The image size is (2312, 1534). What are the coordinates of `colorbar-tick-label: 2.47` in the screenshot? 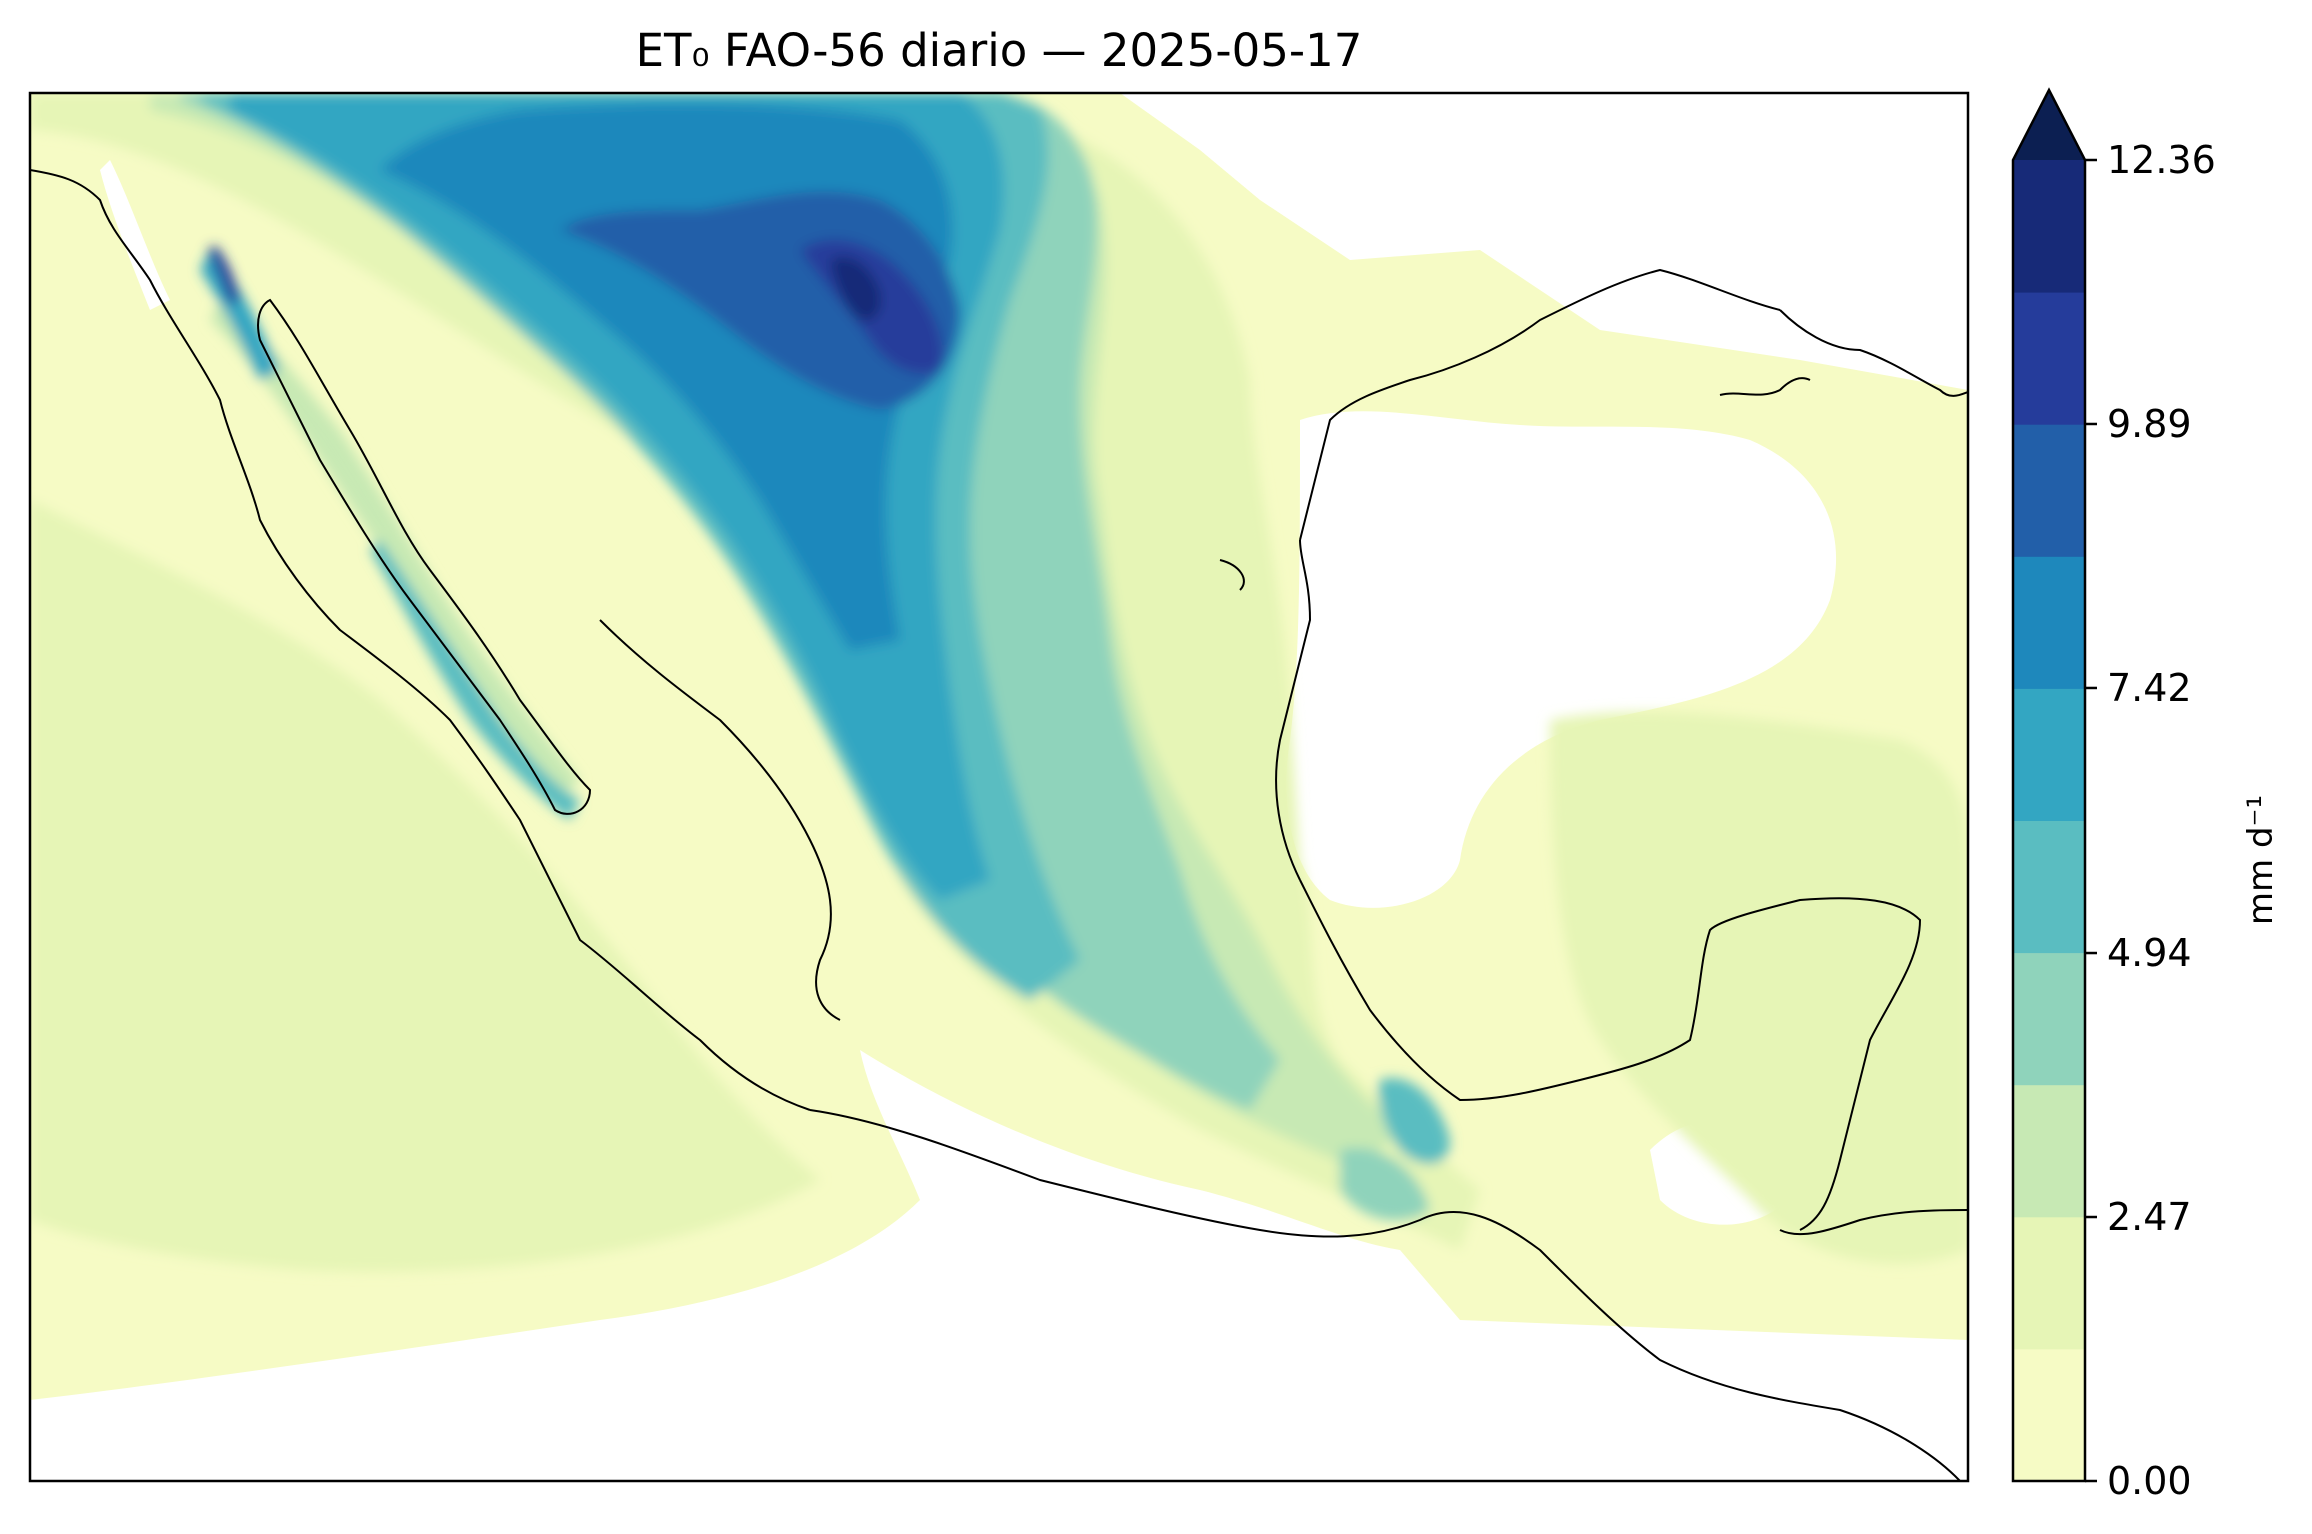 It's located at (2149, 1217).